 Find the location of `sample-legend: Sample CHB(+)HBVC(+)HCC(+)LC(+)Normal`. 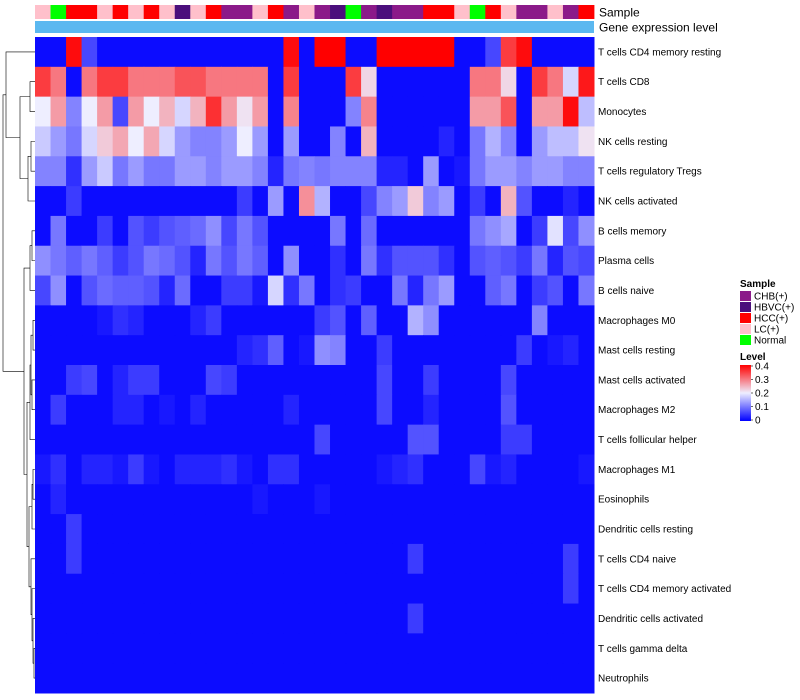

sample-legend: Sample CHB(+)HBVC(+)HCC(+)LC(+)Normal is located at coordinates (767, 313).